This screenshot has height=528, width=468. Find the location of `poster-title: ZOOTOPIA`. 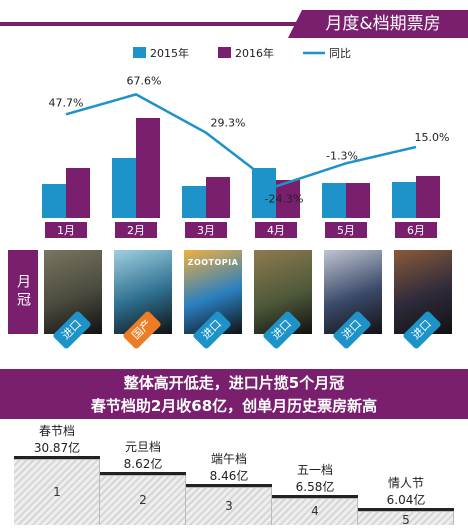

poster-title: ZOOTOPIA is located at coordinates (213, 262).